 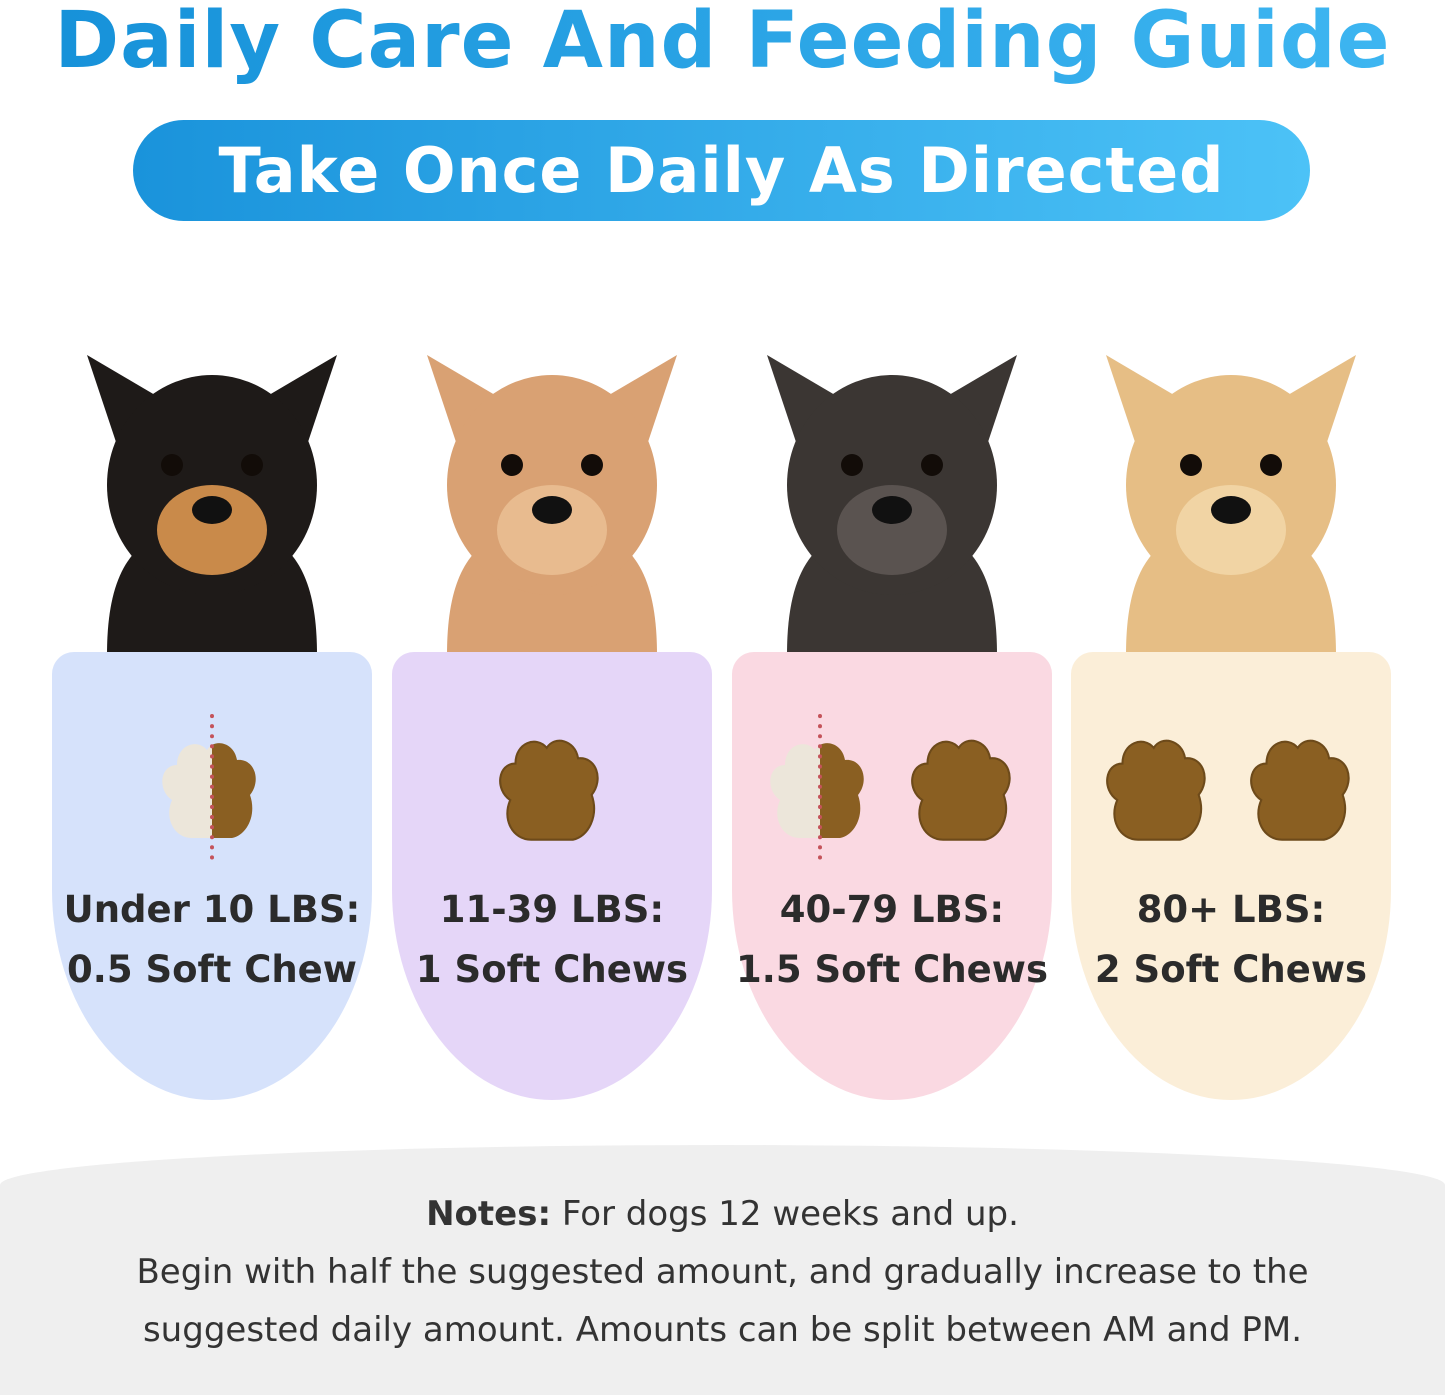 What do you see at coordinates (892, 909) in the screenshot?
I see `weight-range: 40-79 LBS:` at bounding box center [892, 909].